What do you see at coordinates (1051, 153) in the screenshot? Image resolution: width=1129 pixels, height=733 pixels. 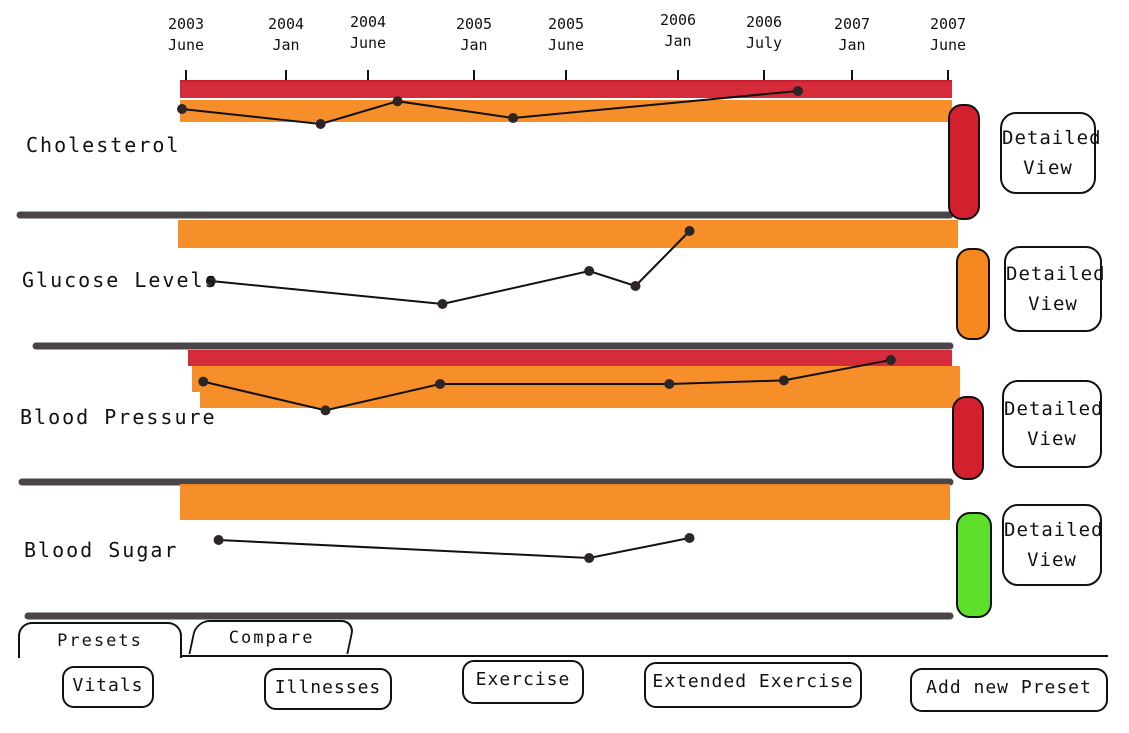 I see `detailed-view-button-cholesterol: Detailed View` at bounding box center [1051, 153].